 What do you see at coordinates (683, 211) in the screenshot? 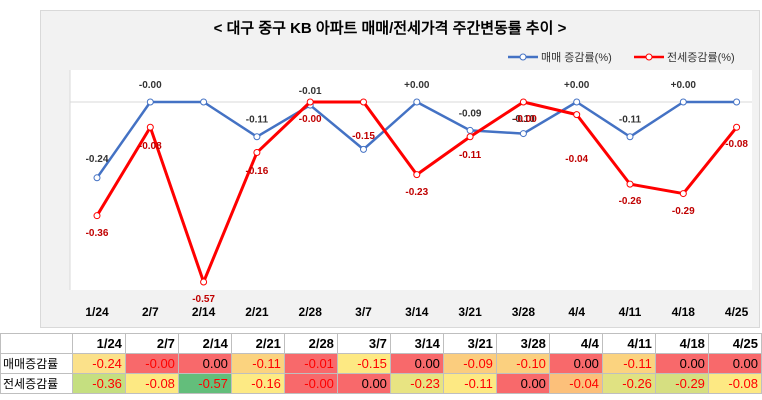
I see `jeonse-data-label: -0.29` at bounding box center [683, 211].